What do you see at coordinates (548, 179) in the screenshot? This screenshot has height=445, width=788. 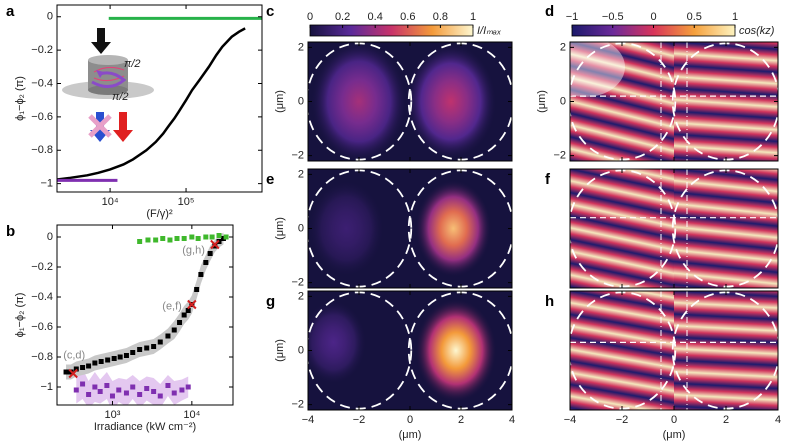 I see `panel-letter: f` at bounding box center [548, 179].